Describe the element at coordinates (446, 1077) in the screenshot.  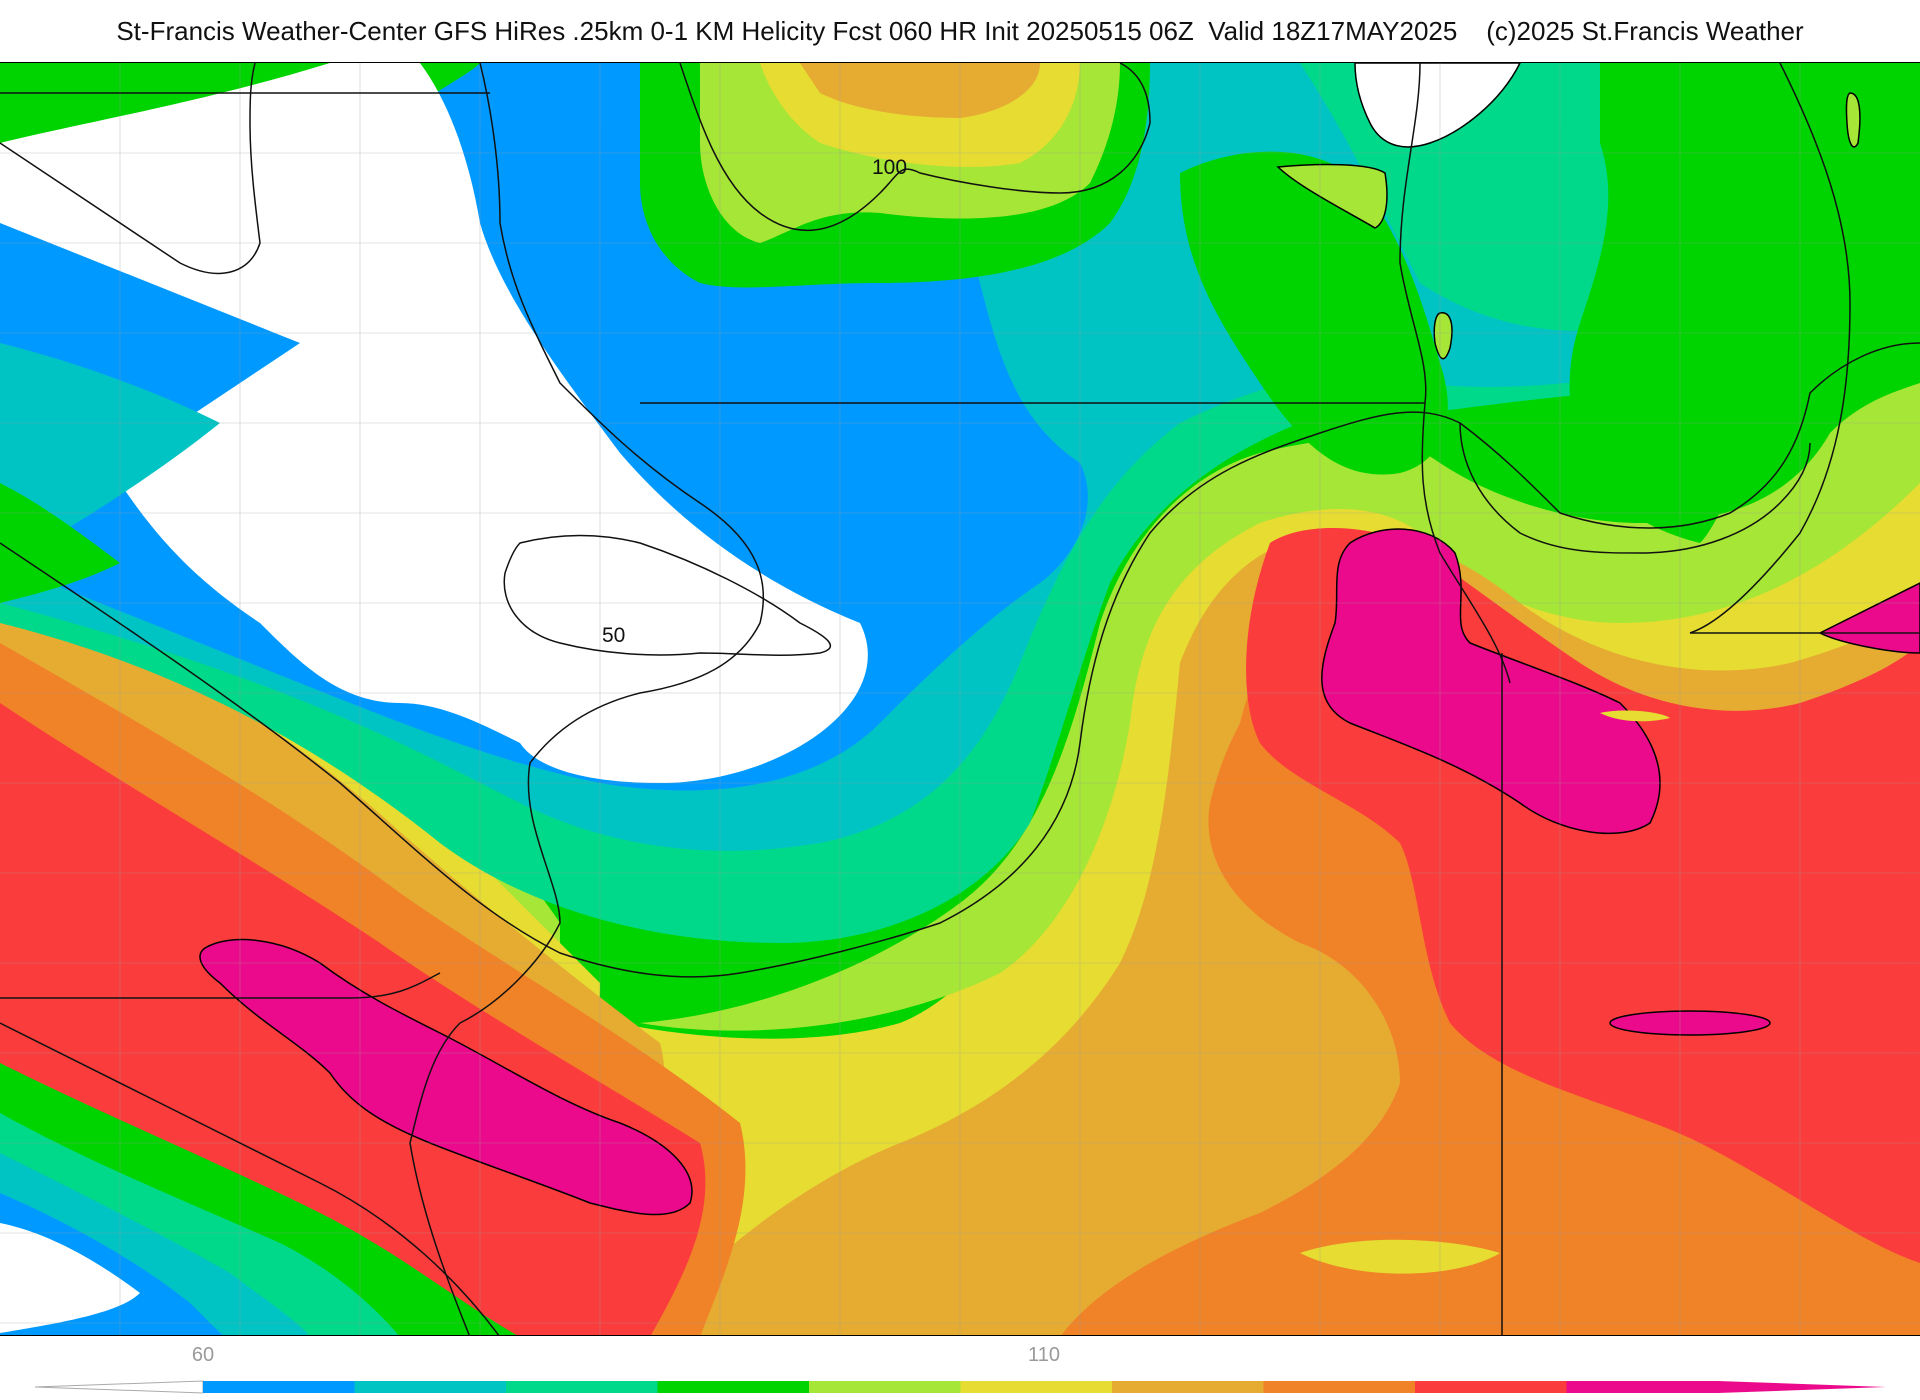
I see `fill-magenta-sw` at that location.